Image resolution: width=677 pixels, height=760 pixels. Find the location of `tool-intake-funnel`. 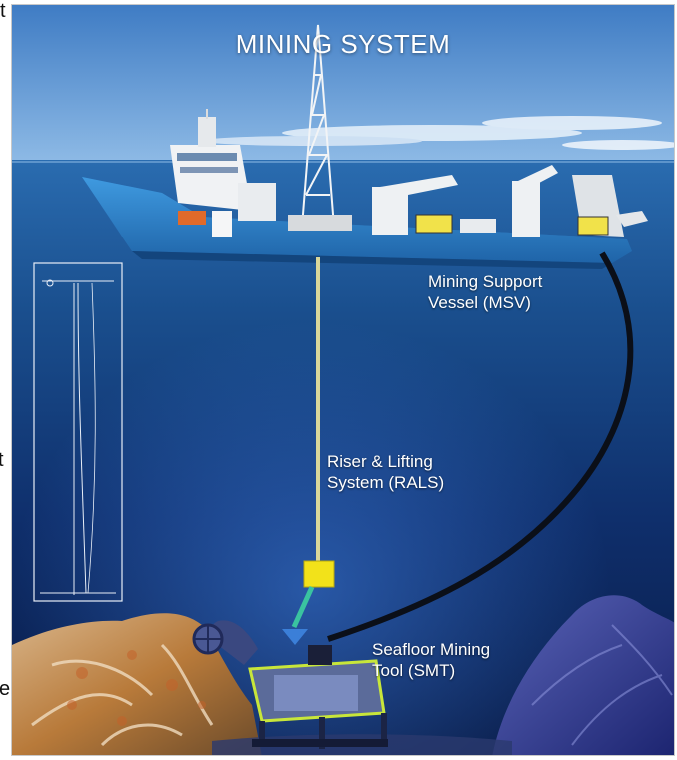

tool-intake-funnel is located at coordinates (295, 637).